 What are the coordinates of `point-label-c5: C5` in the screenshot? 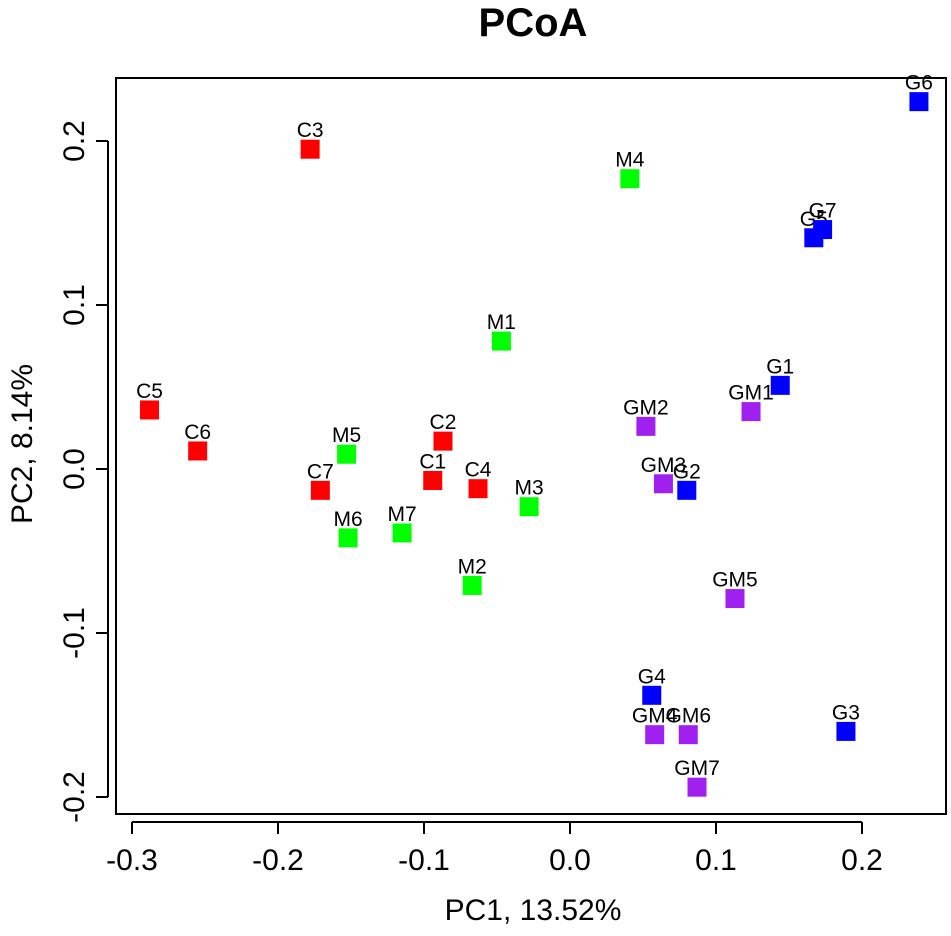 It's located at (149, 391).